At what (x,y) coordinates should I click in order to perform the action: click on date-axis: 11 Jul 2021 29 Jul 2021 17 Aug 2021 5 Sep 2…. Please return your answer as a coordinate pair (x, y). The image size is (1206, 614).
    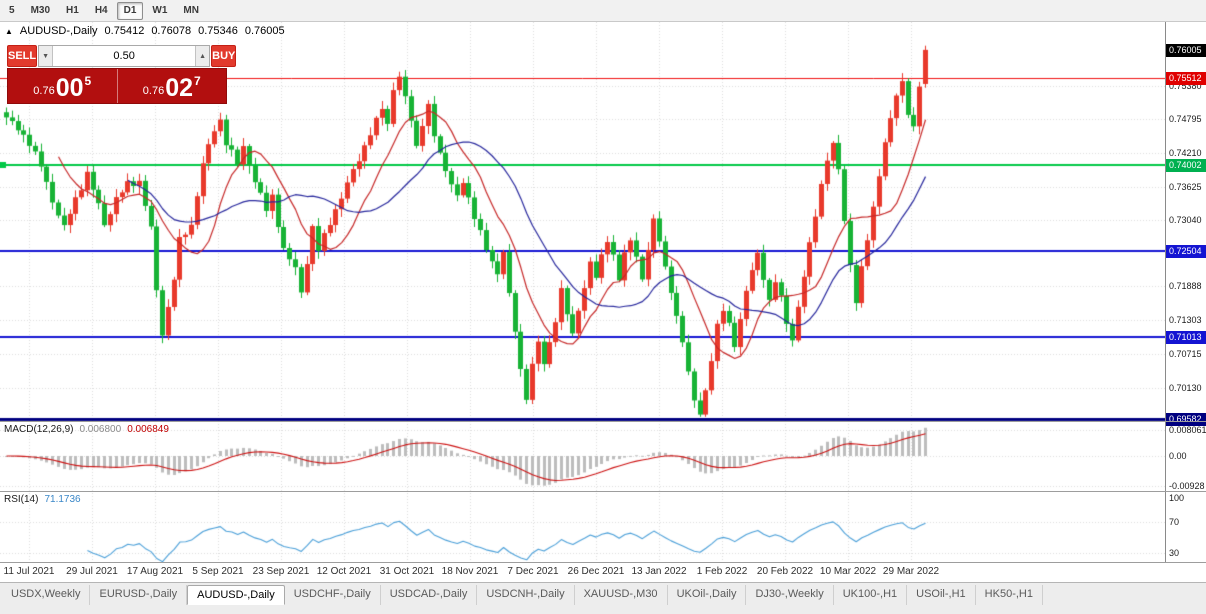
    Looking at the image, I should click on (603, 572).